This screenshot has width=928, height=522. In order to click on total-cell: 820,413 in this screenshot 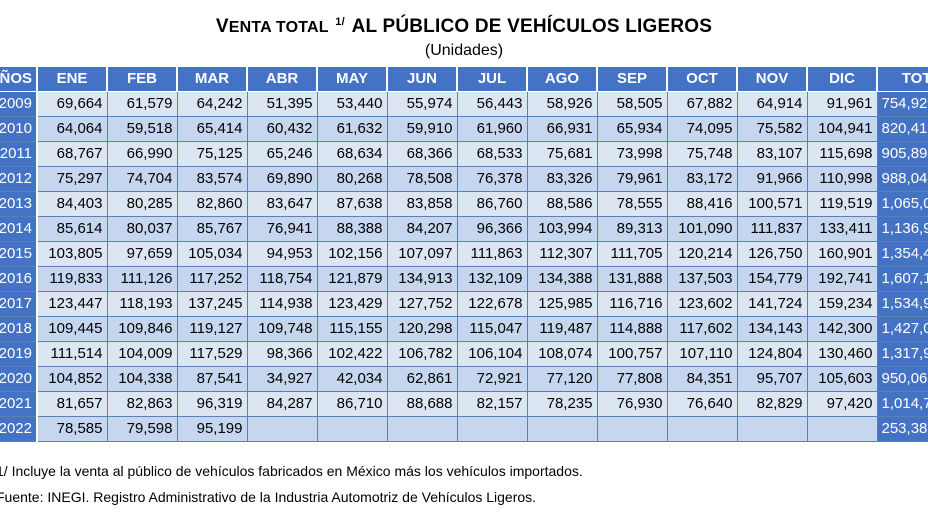, I will do `click(902, 129)`.